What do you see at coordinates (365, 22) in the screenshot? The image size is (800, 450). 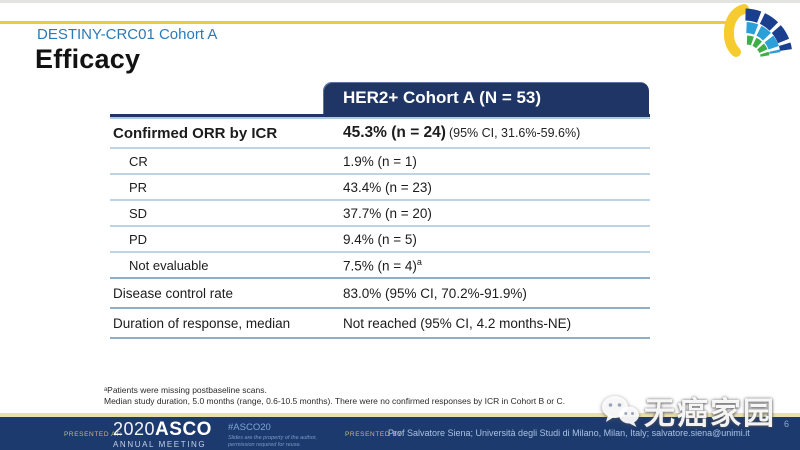 I see `top-gold-divider` at bounding box center [365, 22].